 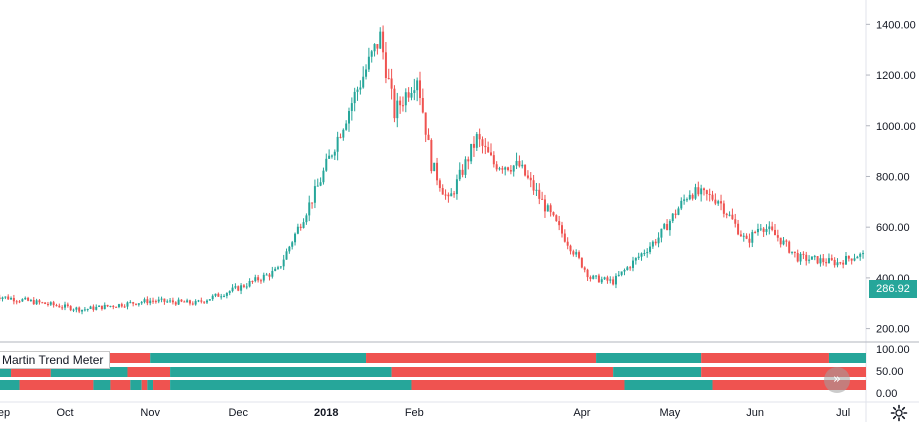 I want to click on indicator-legend-label: Martin Trend Meter, so click(x=55, y=360).